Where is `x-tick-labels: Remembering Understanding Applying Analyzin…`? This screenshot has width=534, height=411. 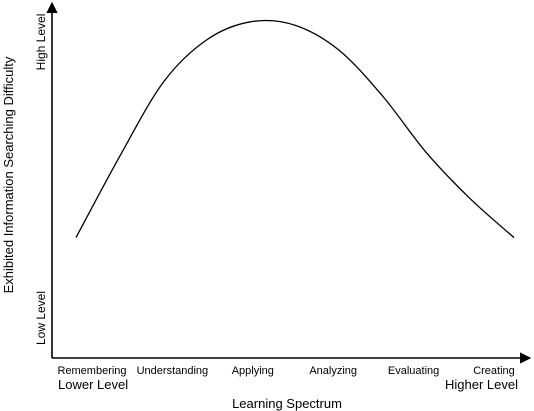
x-tick-labels: Remembering Understanding Applying Analyzin… is located at coordinates (285, 371).